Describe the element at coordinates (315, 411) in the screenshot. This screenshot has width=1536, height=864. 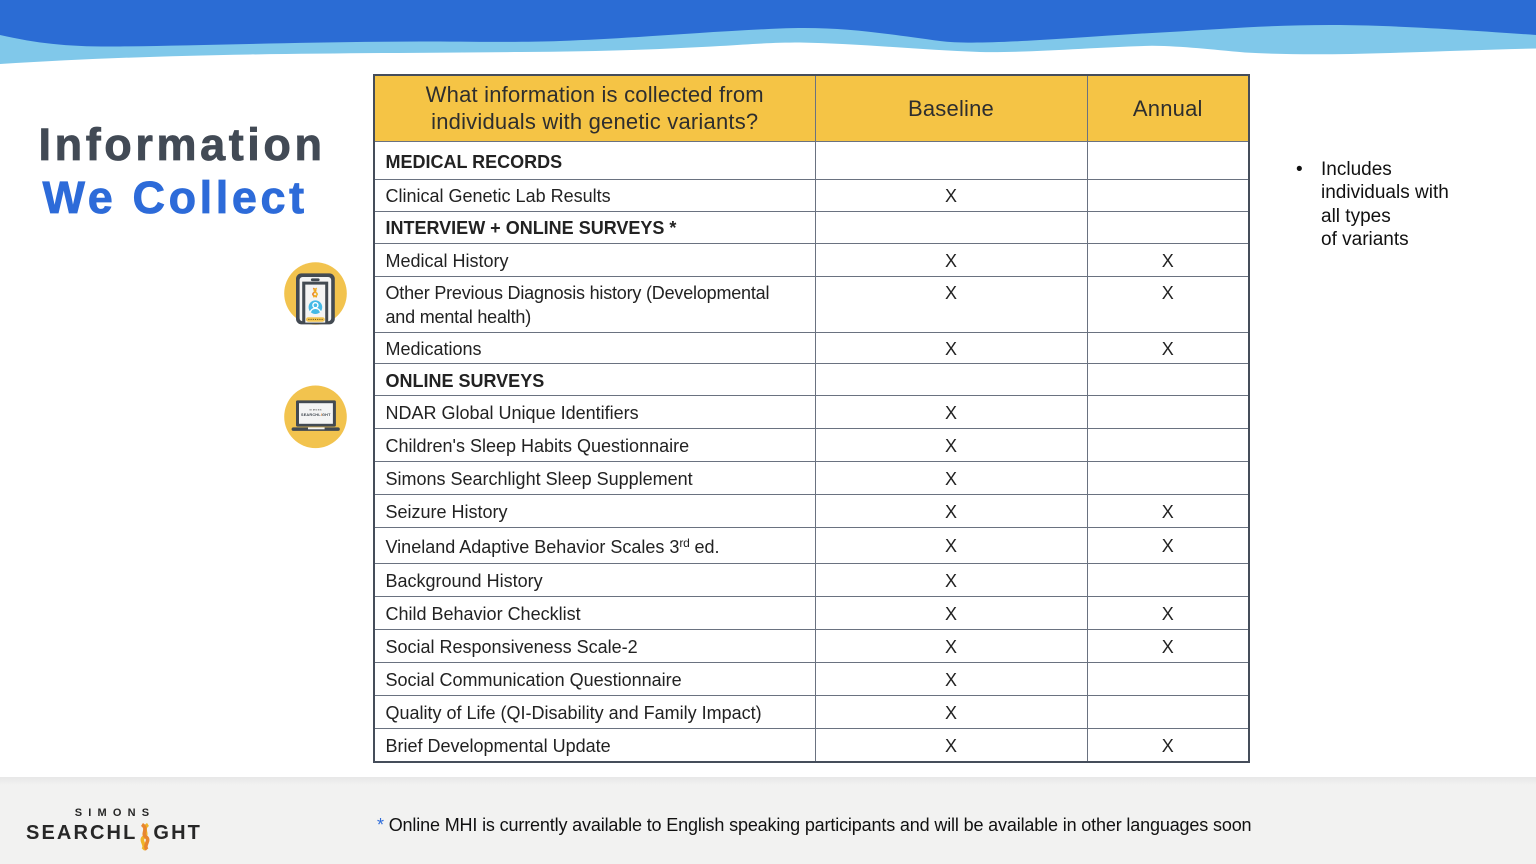
I see `svg-text: SIMONS` at that location.